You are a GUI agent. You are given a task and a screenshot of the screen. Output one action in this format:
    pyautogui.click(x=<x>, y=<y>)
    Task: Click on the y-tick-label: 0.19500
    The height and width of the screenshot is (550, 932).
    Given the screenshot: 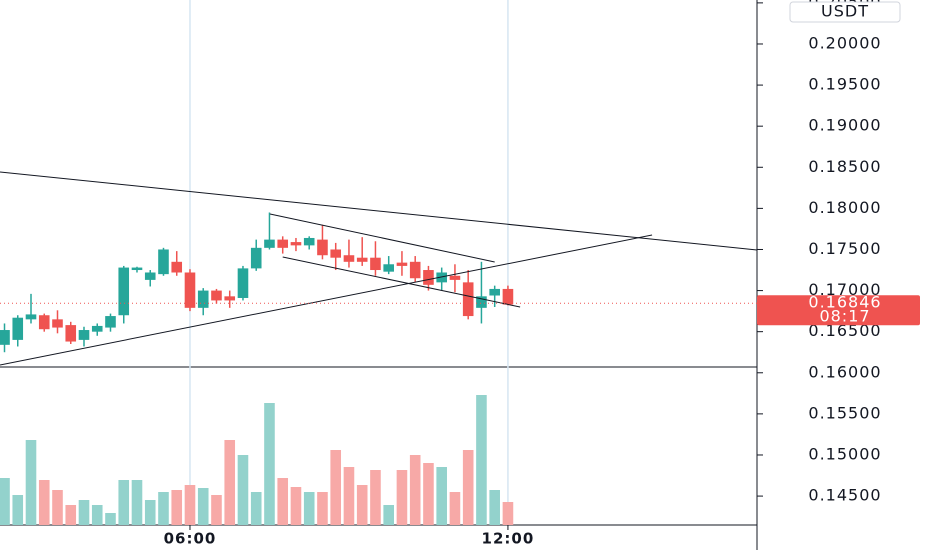 What is the action you would take?
    pyautogui.click(x=844, y=84)
    